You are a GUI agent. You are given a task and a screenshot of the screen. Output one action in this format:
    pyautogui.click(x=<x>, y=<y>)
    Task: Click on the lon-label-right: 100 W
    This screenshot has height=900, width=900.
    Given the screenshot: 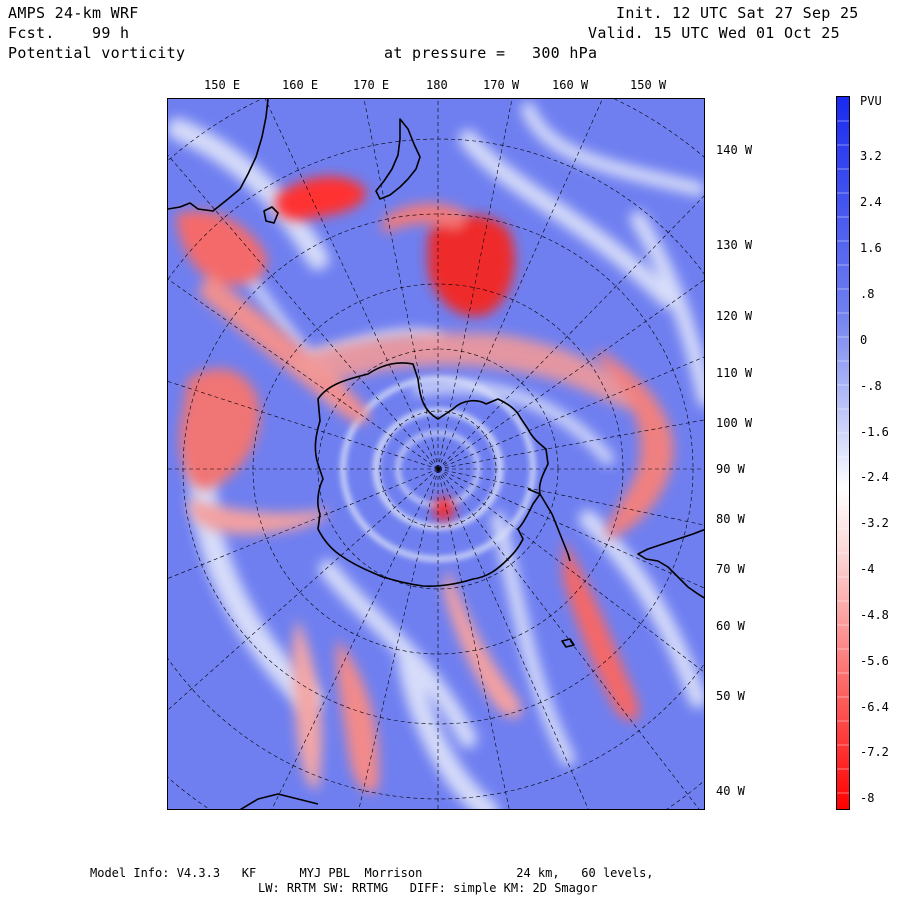 What is the action you would take?
    pyautogui.click(x=734, y=423)
    